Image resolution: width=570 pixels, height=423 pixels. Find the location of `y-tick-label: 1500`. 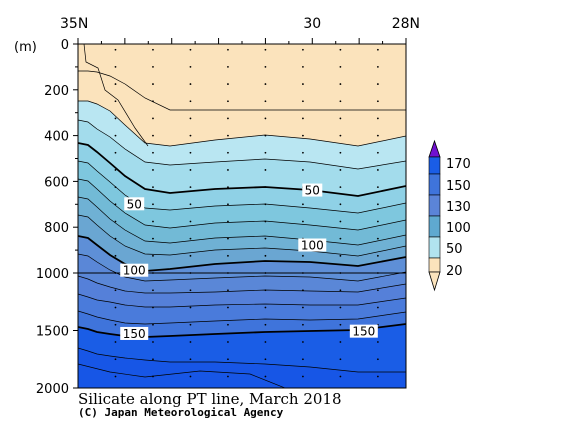

y-tick-label: 1500 is located at coordinates (52, 332).